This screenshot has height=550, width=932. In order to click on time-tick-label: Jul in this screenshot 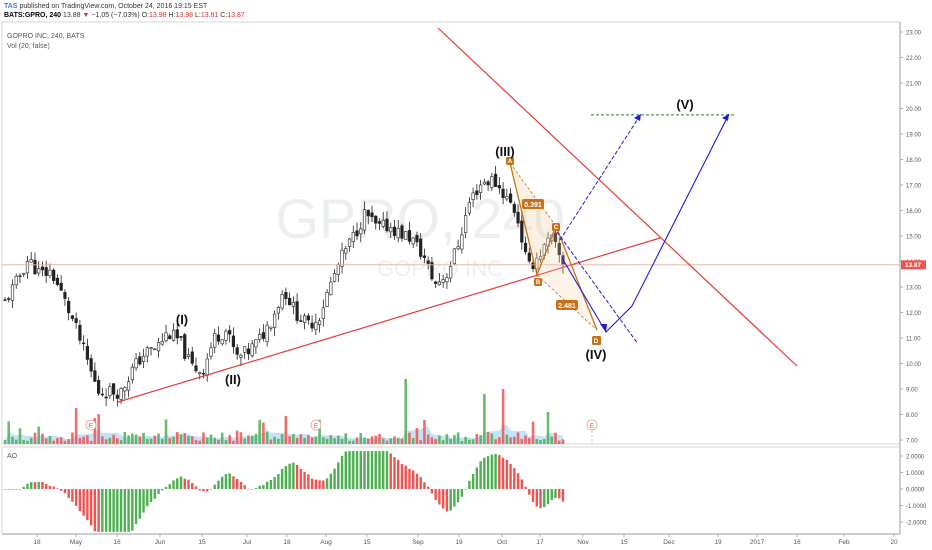, I will do `click(247, 542)`.